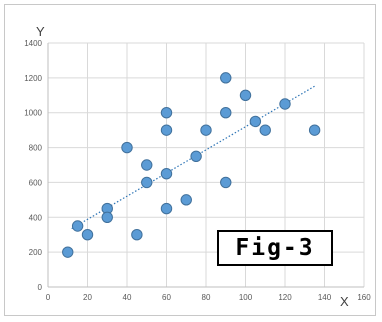  I want to click on figure-label: Fig-3, so click(275, 248).